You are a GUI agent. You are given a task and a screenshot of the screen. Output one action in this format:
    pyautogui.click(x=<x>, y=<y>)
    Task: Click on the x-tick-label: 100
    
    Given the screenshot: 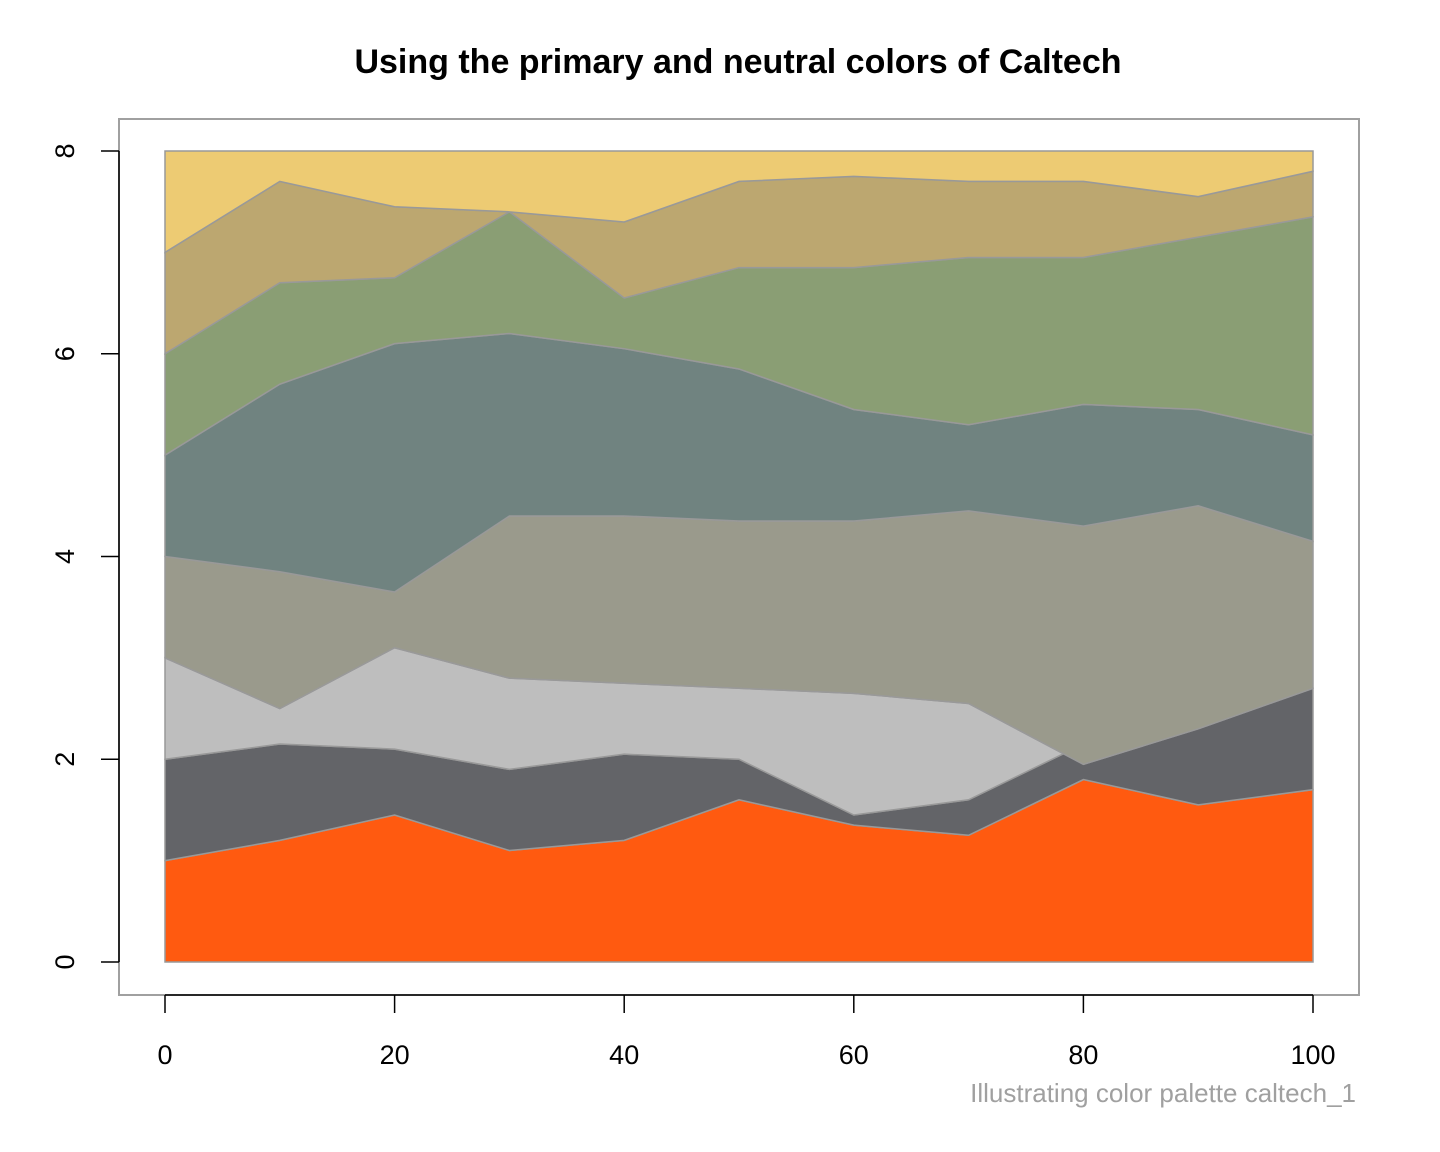 What is the action you would take?
    pyautogui.click(x=1312, y=1055)
    